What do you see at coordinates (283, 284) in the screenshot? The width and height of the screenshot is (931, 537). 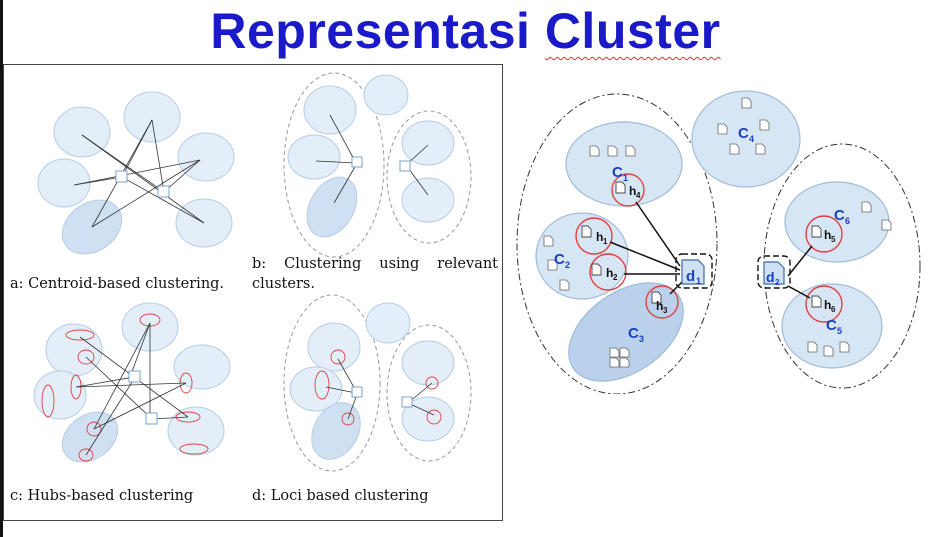 I see `caption-b-line2: clusters.` at bounding box center [283, 284].